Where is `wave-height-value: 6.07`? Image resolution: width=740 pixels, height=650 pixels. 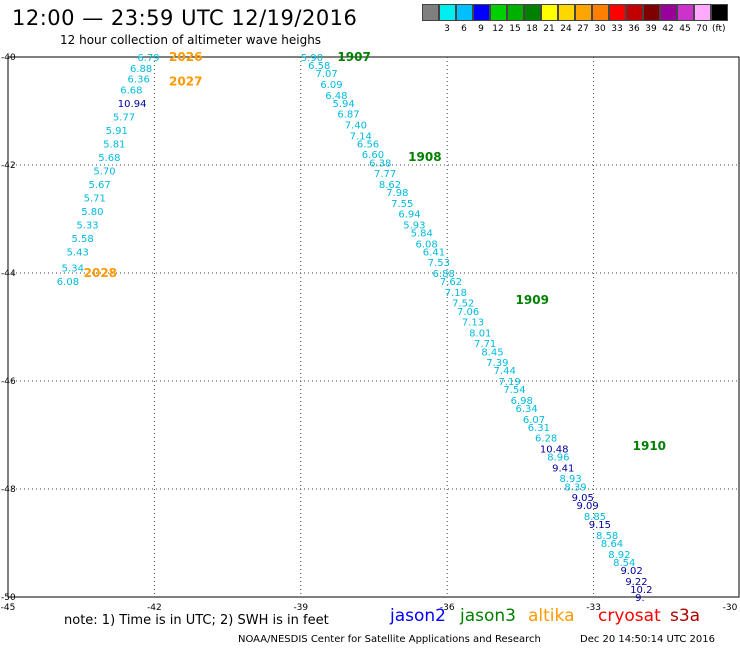
wave-height-value: 6.07 is located at coordinates (534, 420).